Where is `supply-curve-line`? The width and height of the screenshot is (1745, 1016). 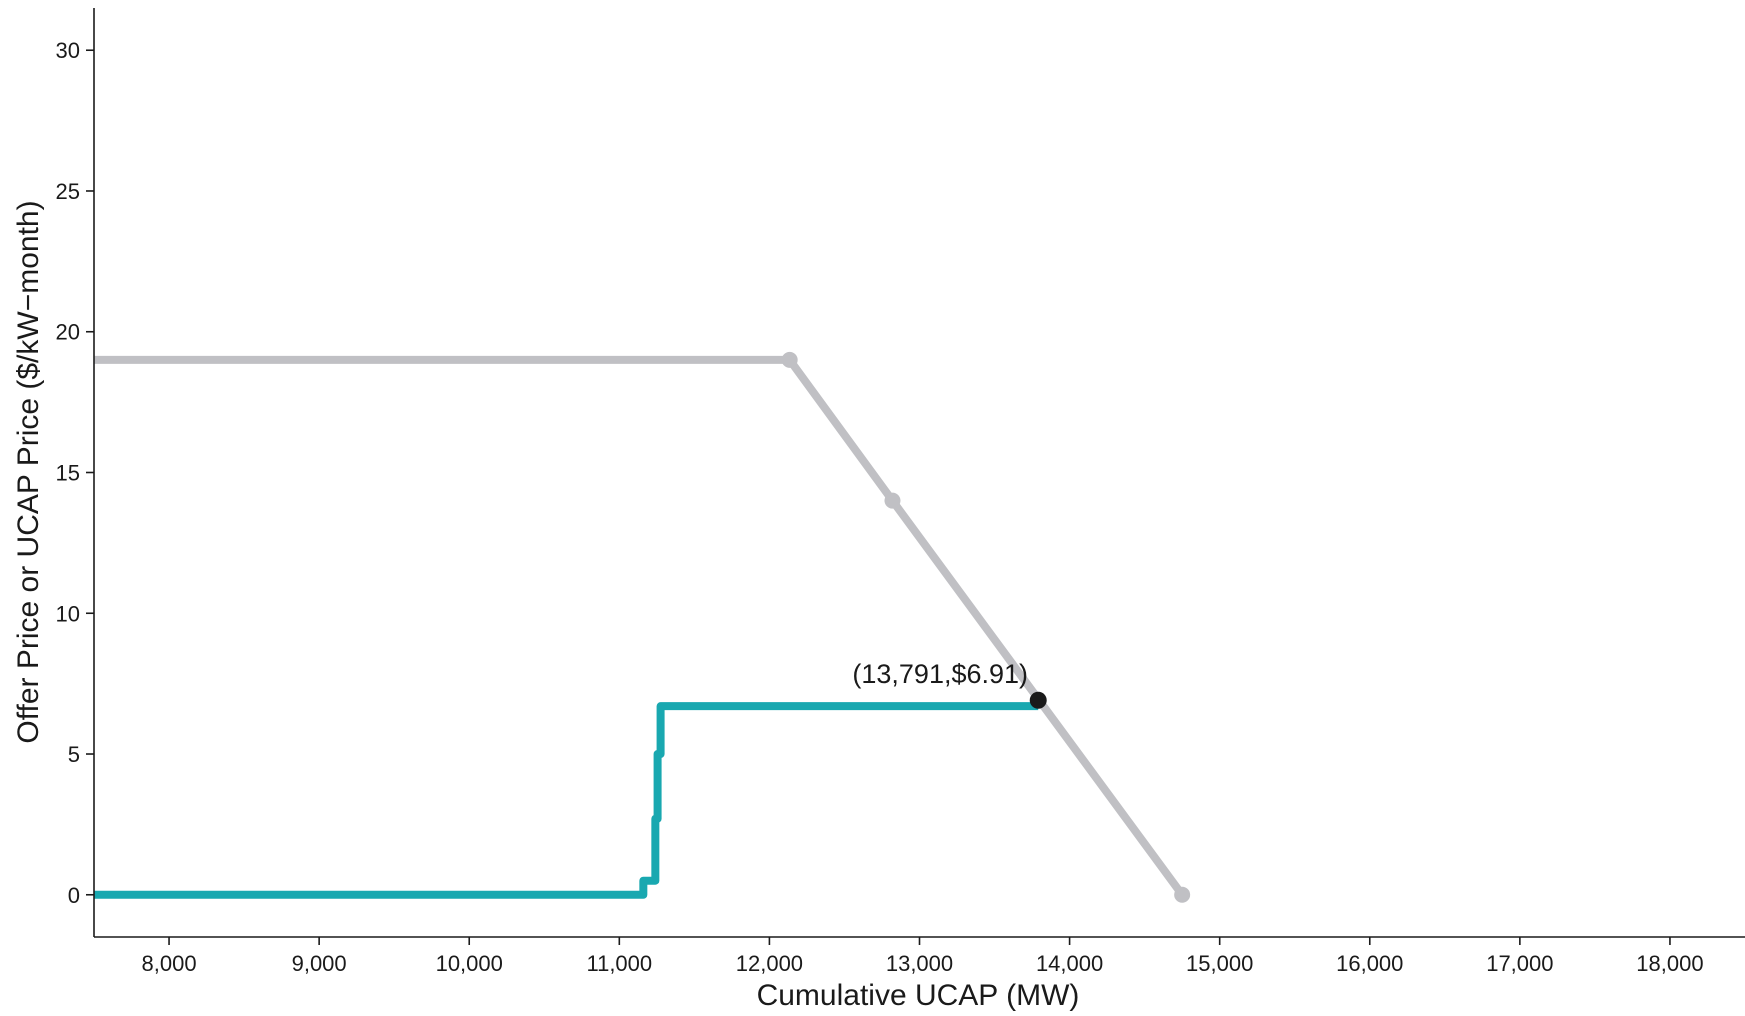 supply-curve-line is located at coordinates (566, 800).